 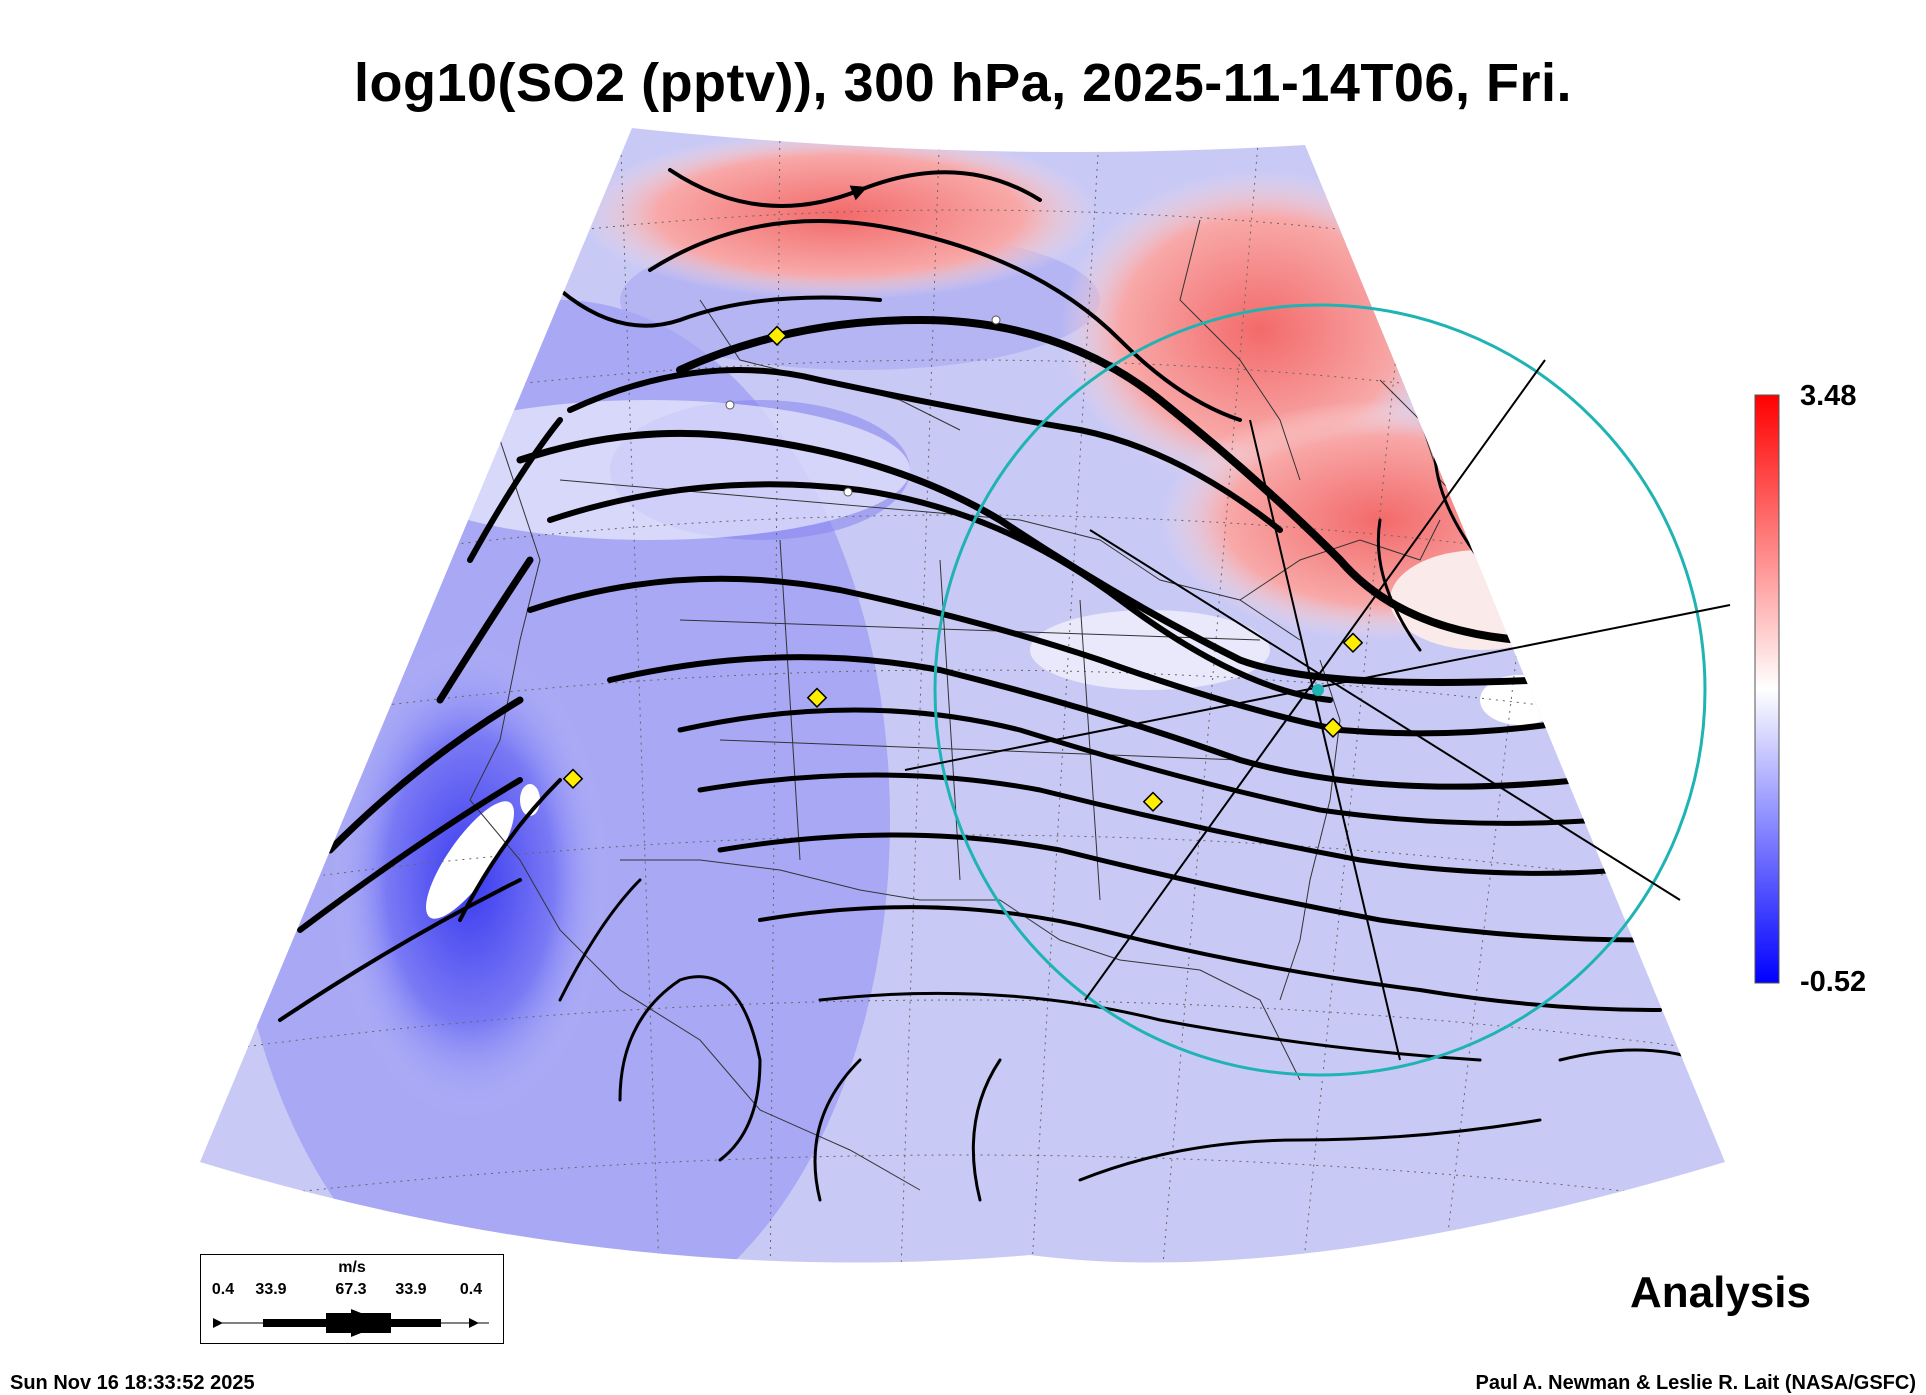 What do you see at coordinates (352, 1267) in the screenshot?
I see `legend-unit: m/s` at bounding box center [352, 1267].